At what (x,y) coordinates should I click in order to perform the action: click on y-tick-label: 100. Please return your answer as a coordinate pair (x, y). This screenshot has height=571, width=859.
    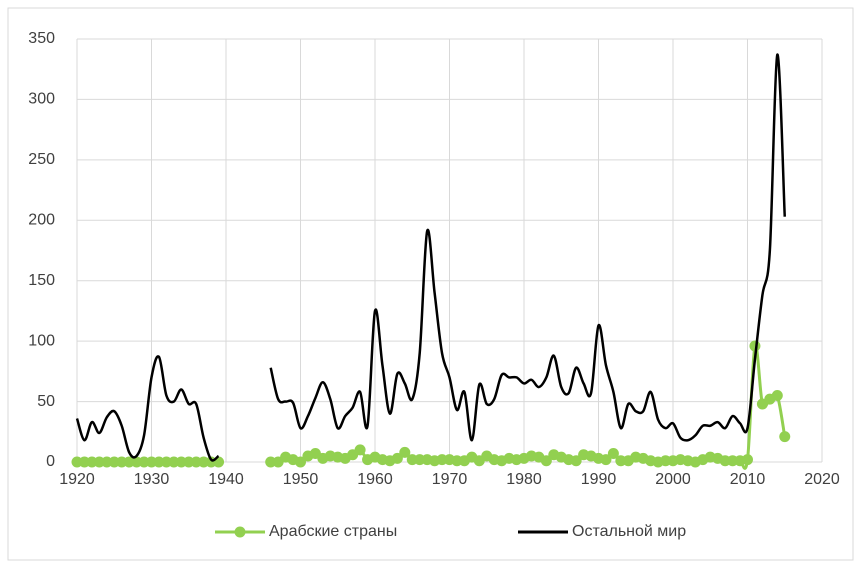
    Looking at the image, I should click on (41, 340).